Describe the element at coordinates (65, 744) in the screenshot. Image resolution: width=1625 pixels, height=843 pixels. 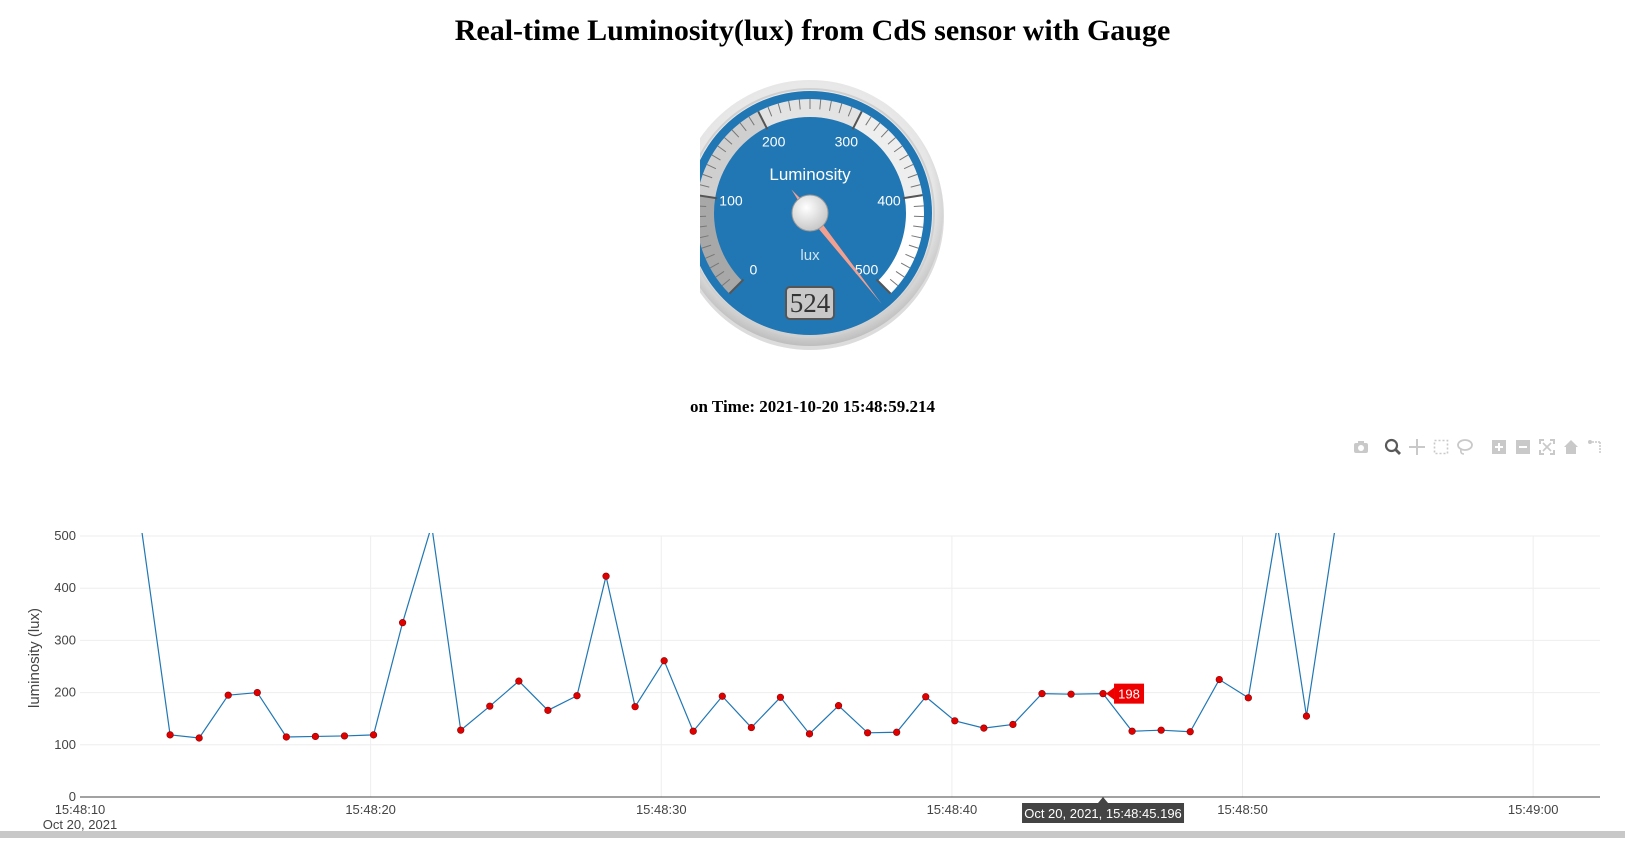
I see `y-tick-label: 100` at that location.